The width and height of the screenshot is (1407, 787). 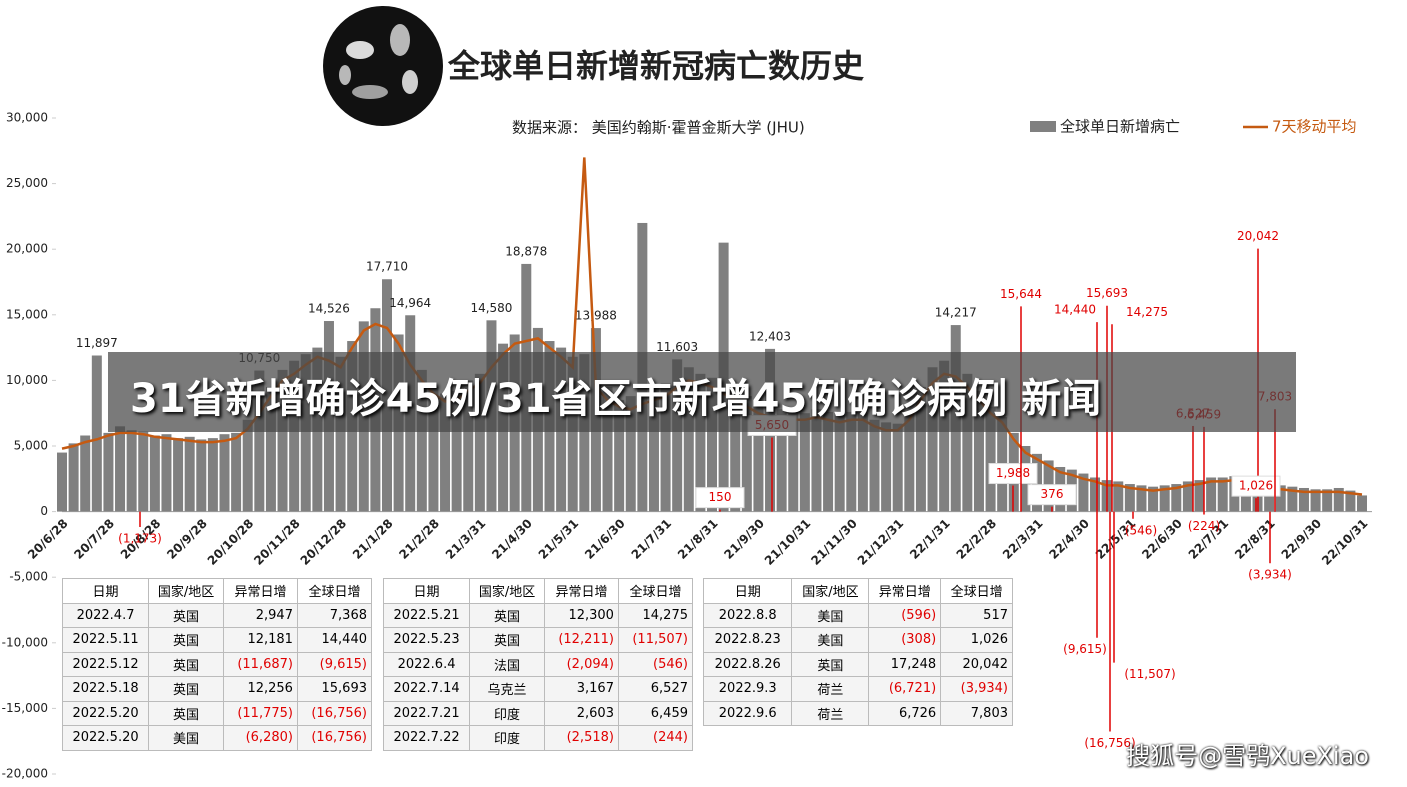 What do you see at coordinates (260, 640) in the screenshot?
I see `table-cell: 12,181` at bounding box center [260, 640].